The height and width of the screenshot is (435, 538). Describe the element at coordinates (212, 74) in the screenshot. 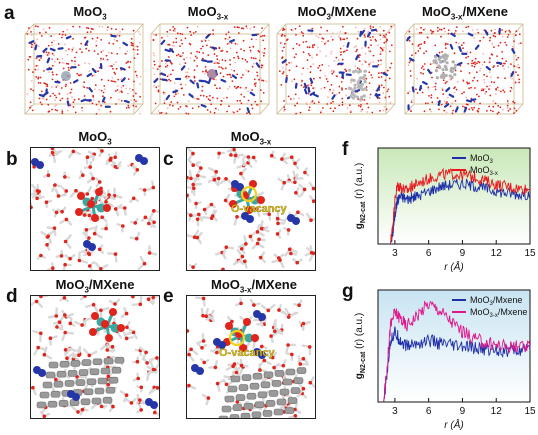

I see `moo3x-cluster` at that location.